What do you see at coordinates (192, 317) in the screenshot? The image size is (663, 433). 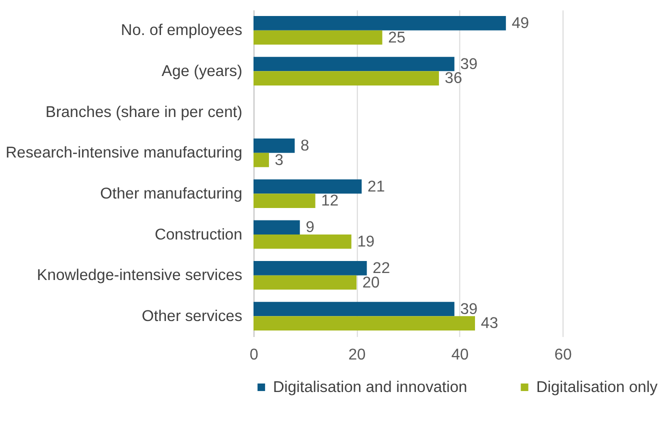 I see `y-tick-label: Other services` at bounding box center [192, 317].